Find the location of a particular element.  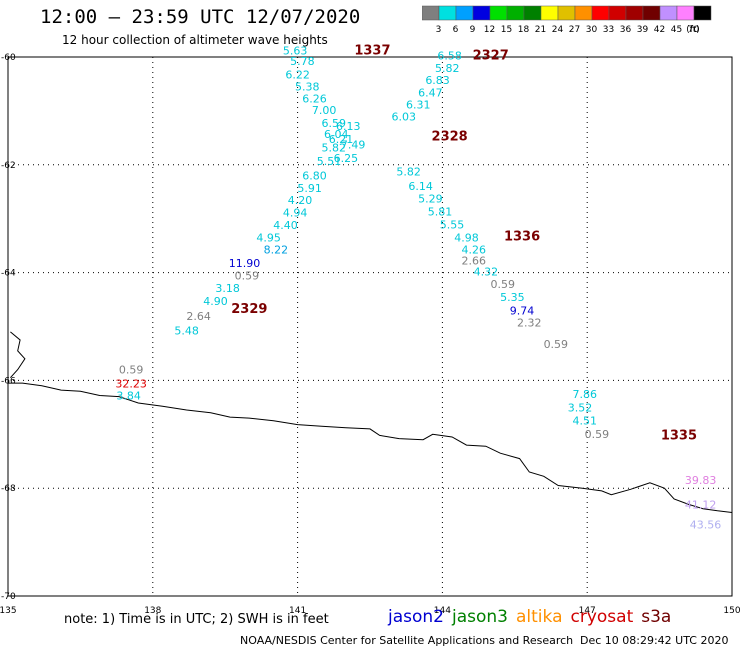

longitude-tick-label: 147 is located at coordinates (587, 611).